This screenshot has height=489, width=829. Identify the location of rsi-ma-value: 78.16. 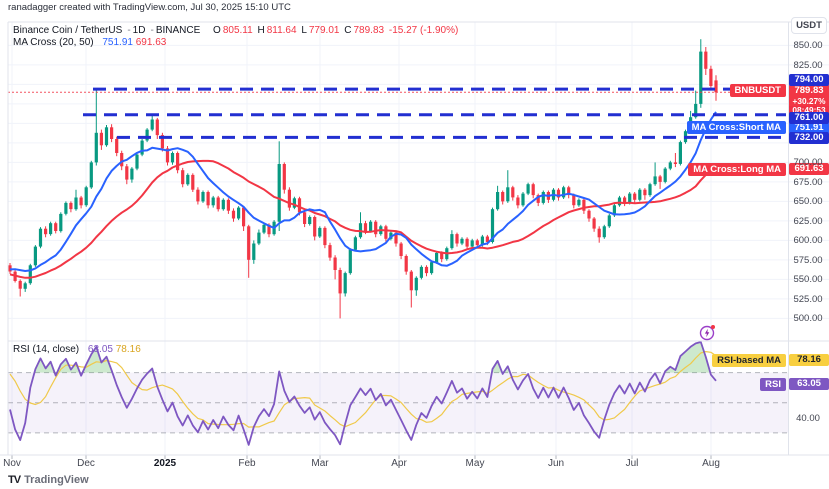
(128, 349).